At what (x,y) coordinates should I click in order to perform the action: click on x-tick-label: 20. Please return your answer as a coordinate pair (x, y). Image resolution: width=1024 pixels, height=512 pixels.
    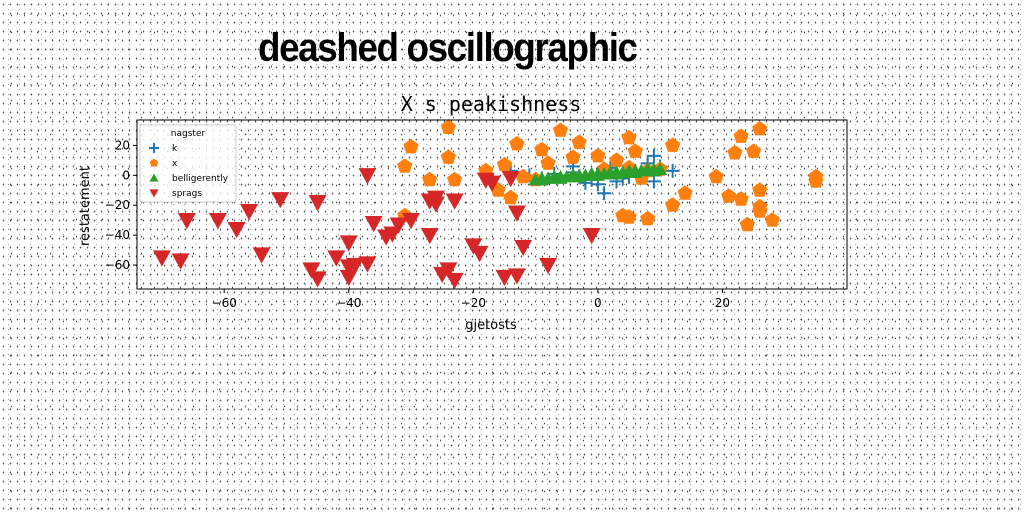
    Looking at the image, I should click on (722, 303).